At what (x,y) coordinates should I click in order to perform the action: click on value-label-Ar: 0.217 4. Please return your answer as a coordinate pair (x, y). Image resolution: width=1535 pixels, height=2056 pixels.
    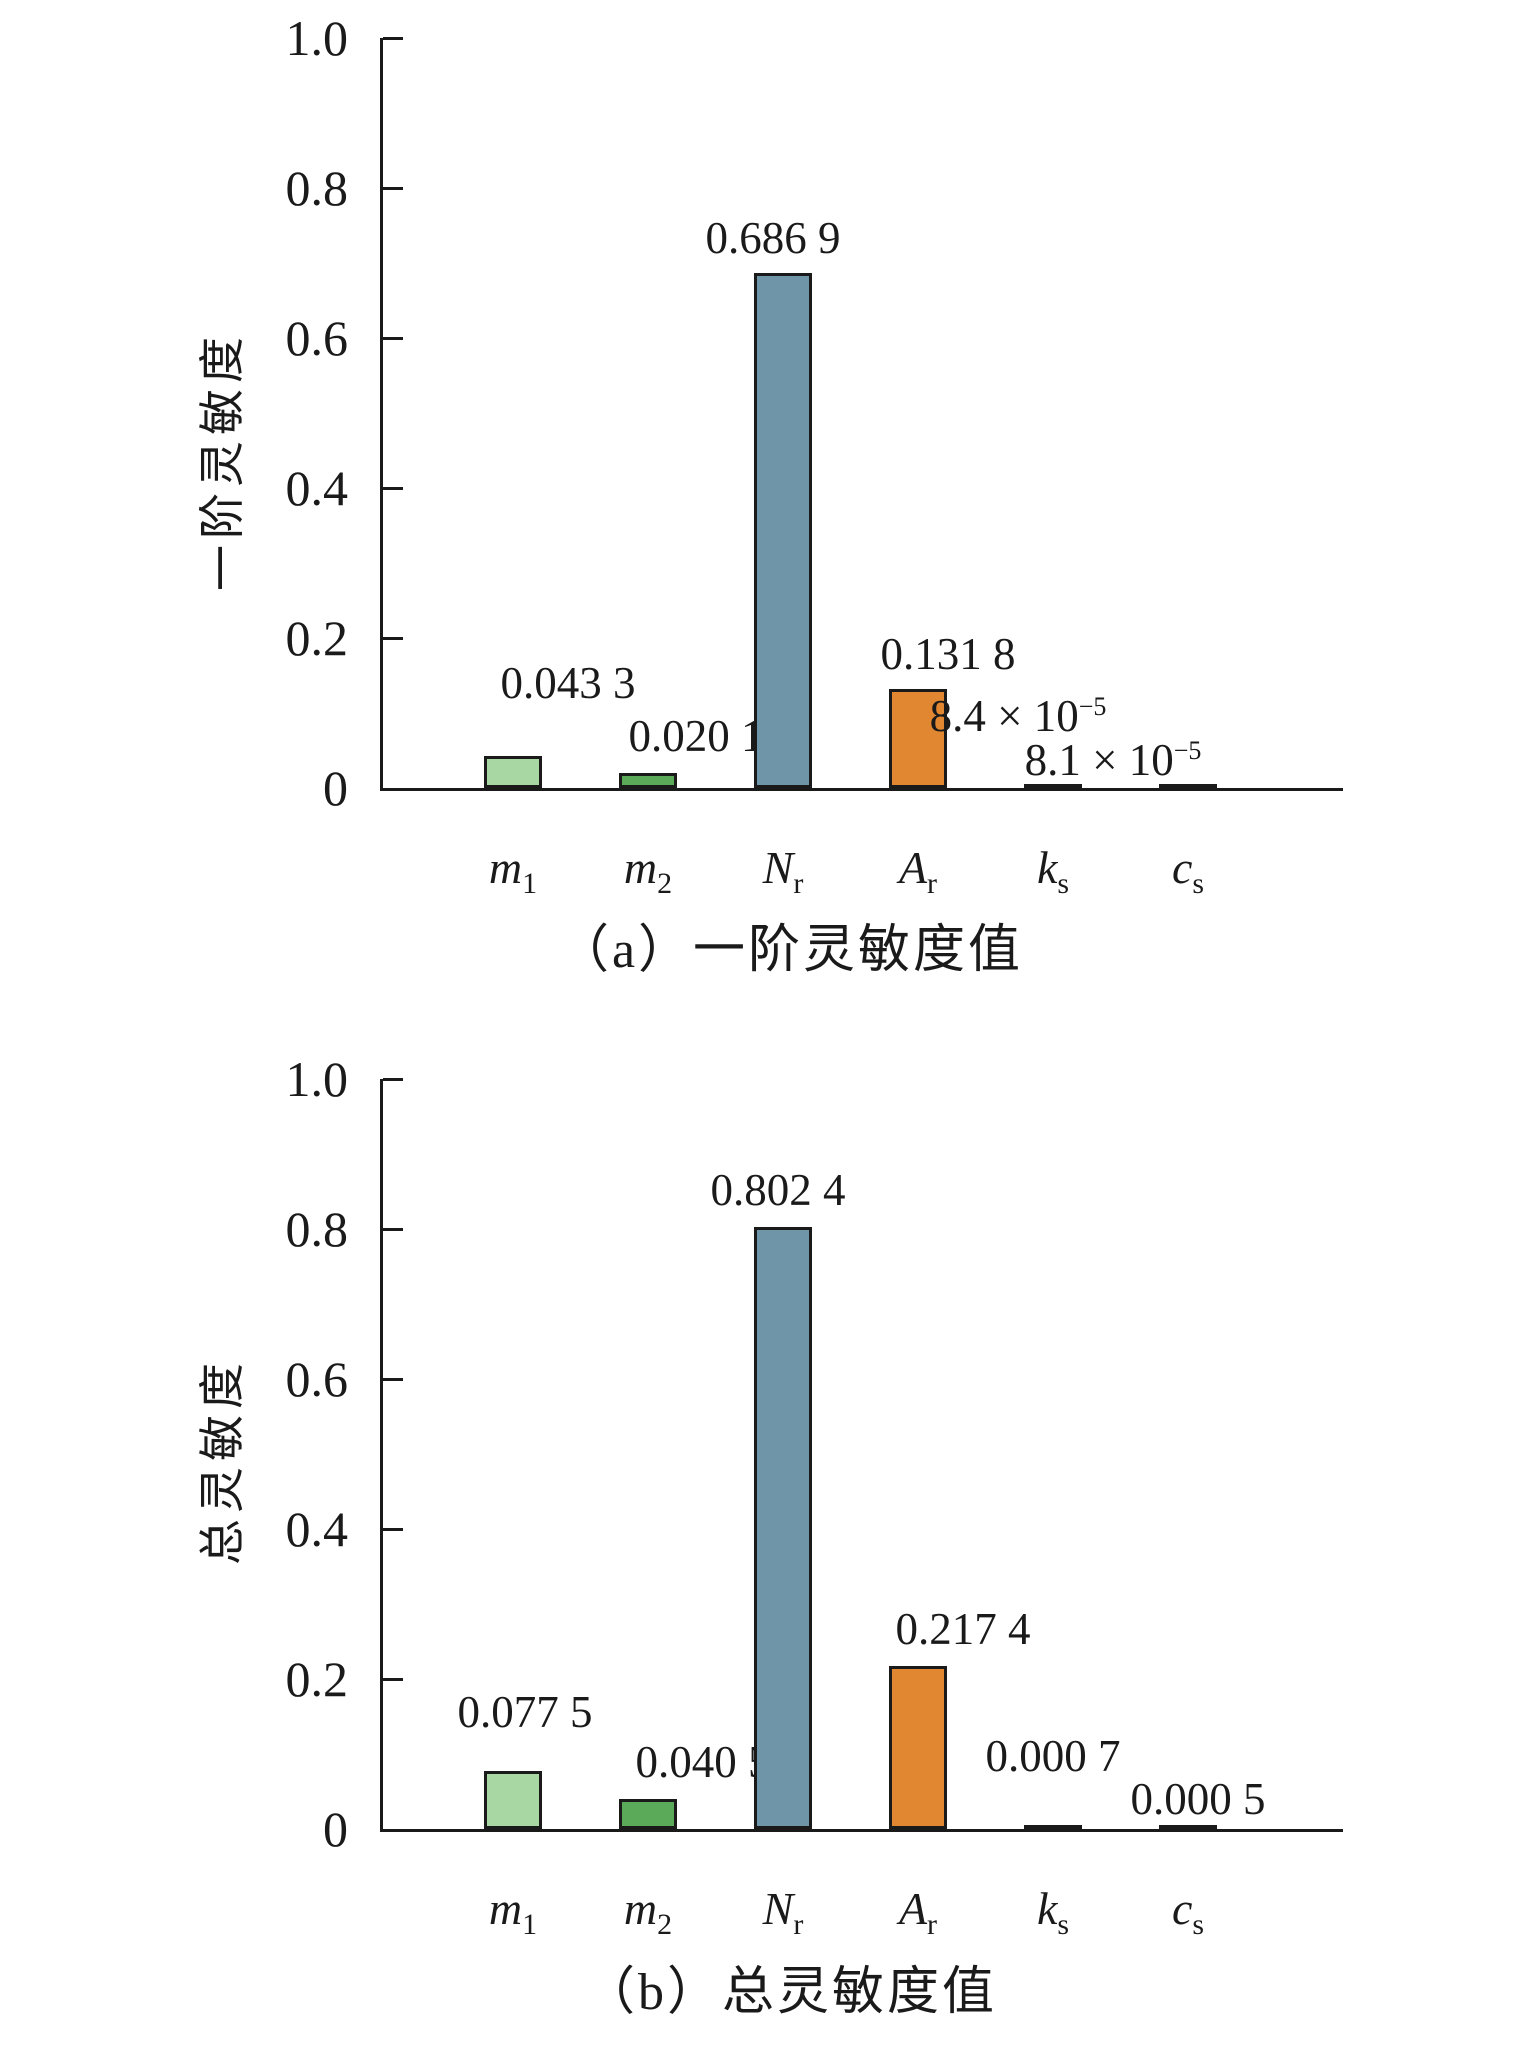
    Looking at the image, I should click on (963, 1629).